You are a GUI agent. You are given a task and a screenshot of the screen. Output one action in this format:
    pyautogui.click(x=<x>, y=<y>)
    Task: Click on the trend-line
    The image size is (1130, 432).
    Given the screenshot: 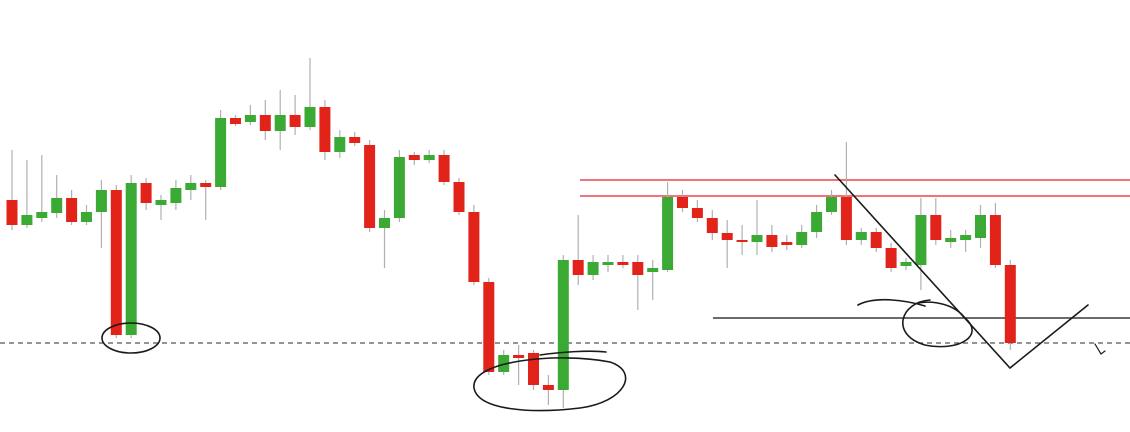 What is the action you would take?
    pyautogui.click(x=961, y=272)
    